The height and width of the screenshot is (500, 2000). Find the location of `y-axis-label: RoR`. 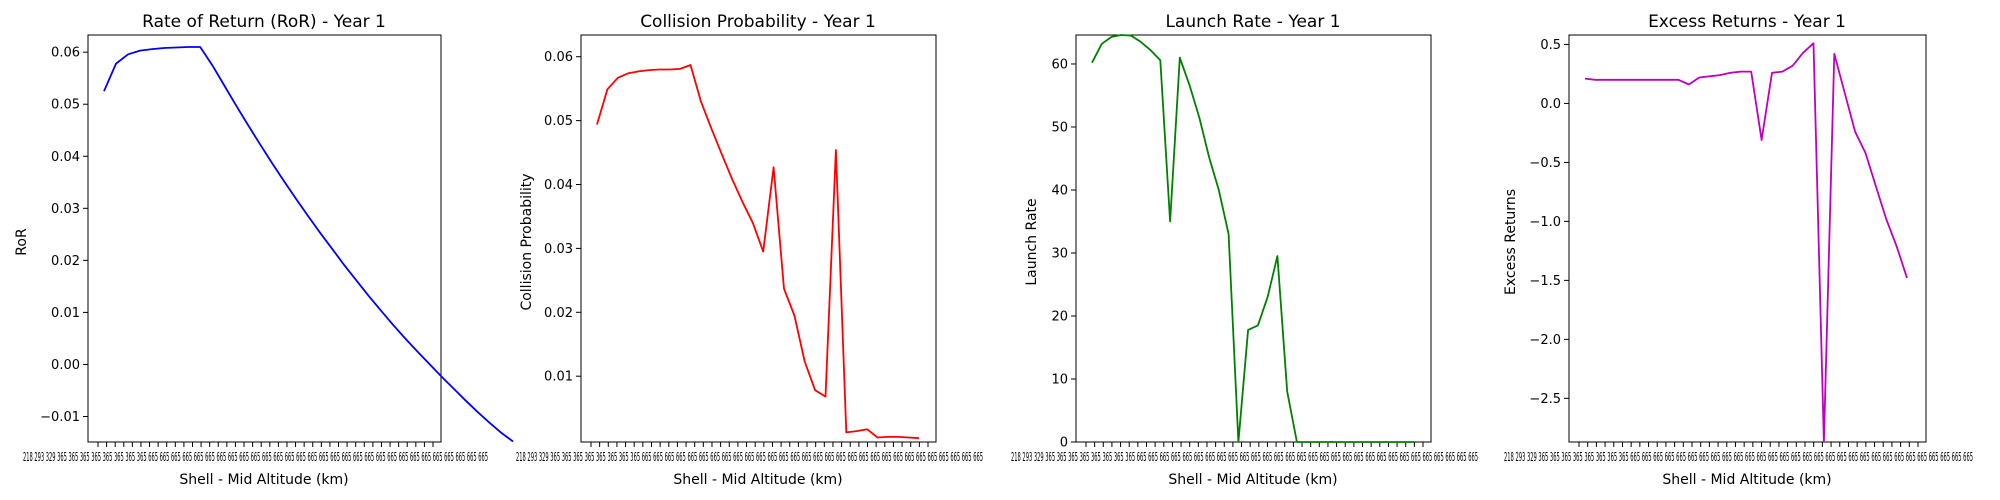

y-axis-label: RoR is located at coordinates (22, 242).